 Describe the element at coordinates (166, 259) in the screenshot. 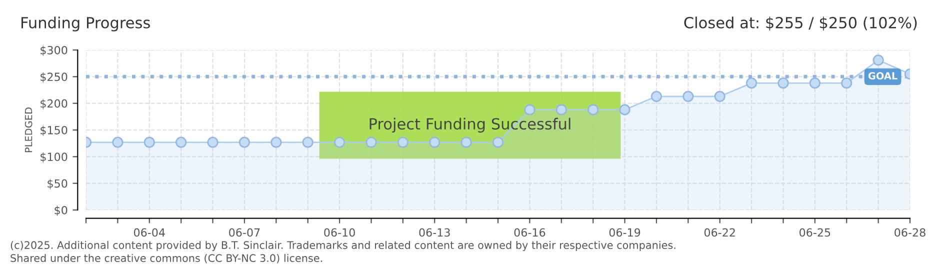

I see `text: Shared under the creative commons (CC BY-NC 3.0) license.` at that location.